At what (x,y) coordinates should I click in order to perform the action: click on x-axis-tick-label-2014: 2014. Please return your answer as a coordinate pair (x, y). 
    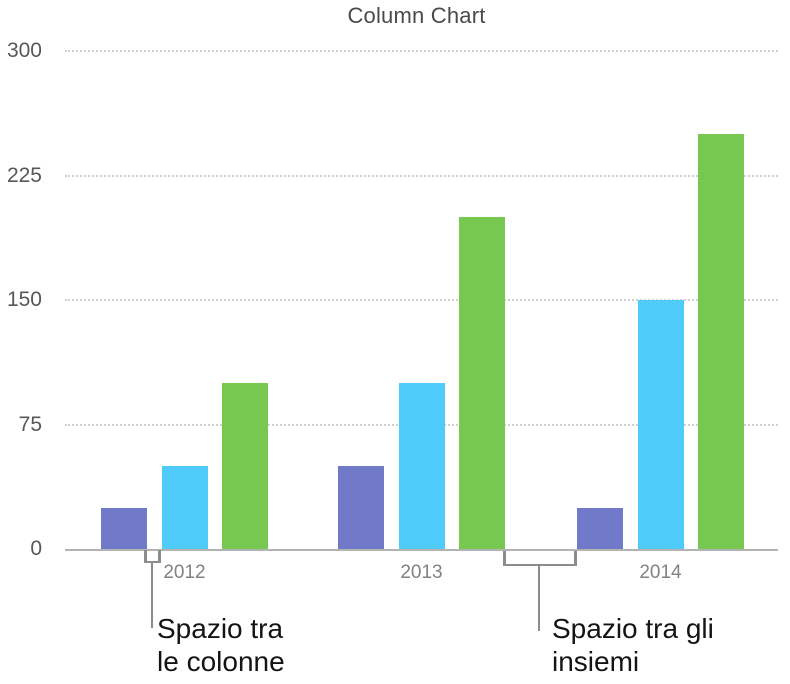
    Looking at the image, I should click on (660, 572).